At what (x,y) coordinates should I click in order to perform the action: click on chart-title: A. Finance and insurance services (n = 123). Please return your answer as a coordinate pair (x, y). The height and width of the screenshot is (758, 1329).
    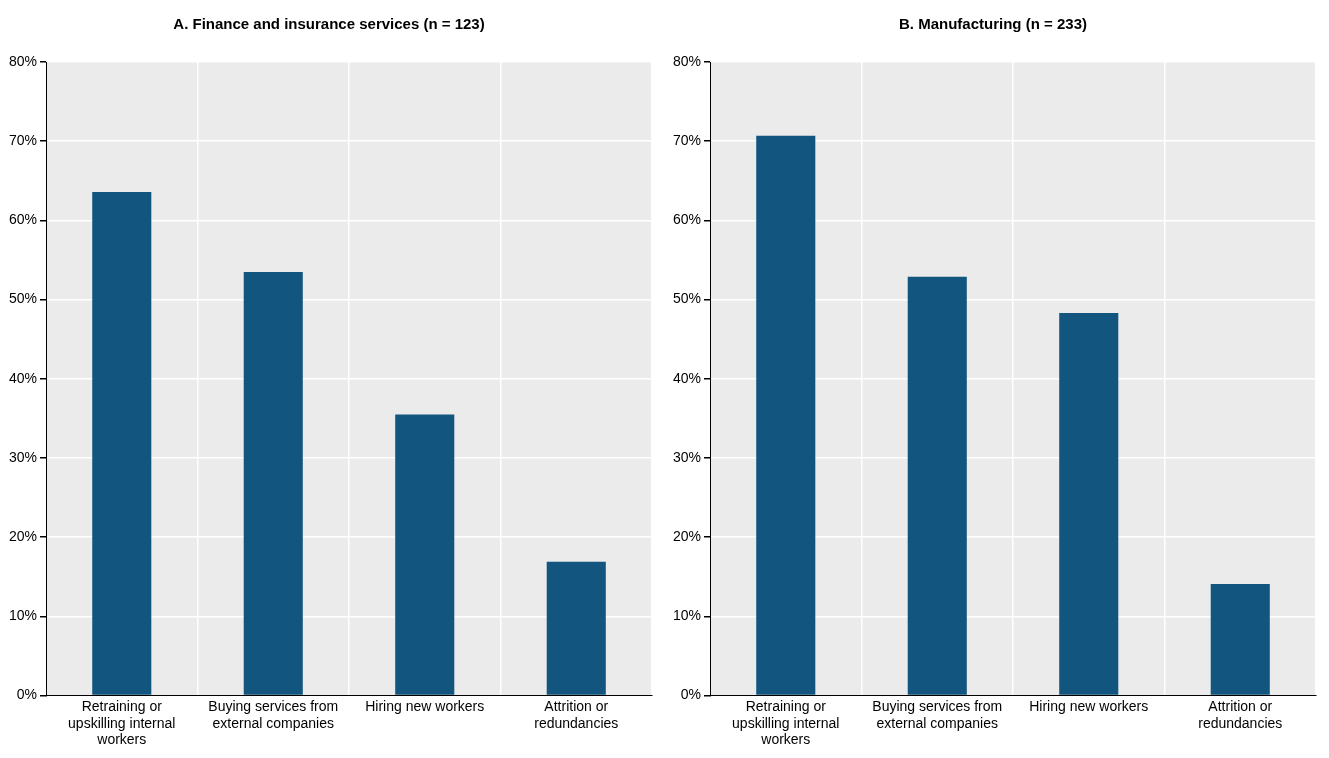
    Looking at the image, I should click on (329, 24).